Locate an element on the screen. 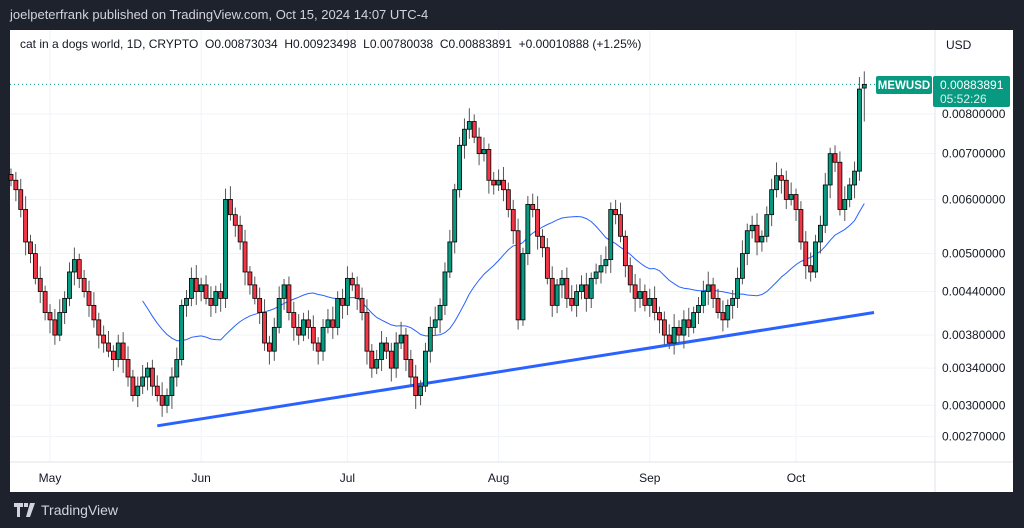 The width and height of the screenshot is (1024, 528). symbol-title: cat in a dogs world, 1D, CRYPTO is located at coordinates (109, 44).